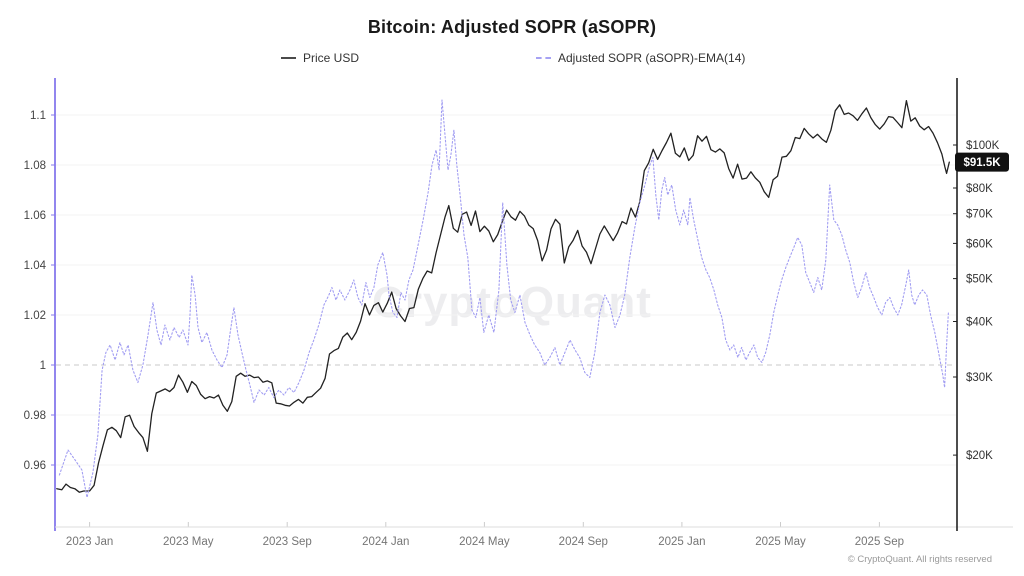 The height and width of the screenshot is (576, 1024). Describe the element at coordinates (512, 27) in the screenshot. I see `chart-title: Bitcoin: Adjusted SOPR (aSOPR)` at that location.